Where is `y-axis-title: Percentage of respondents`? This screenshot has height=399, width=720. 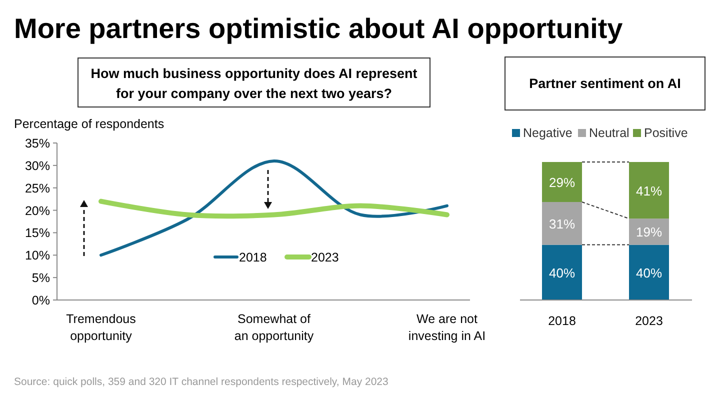
y-axis-title: Percentage of respondents is located at coordinates (89, 124).